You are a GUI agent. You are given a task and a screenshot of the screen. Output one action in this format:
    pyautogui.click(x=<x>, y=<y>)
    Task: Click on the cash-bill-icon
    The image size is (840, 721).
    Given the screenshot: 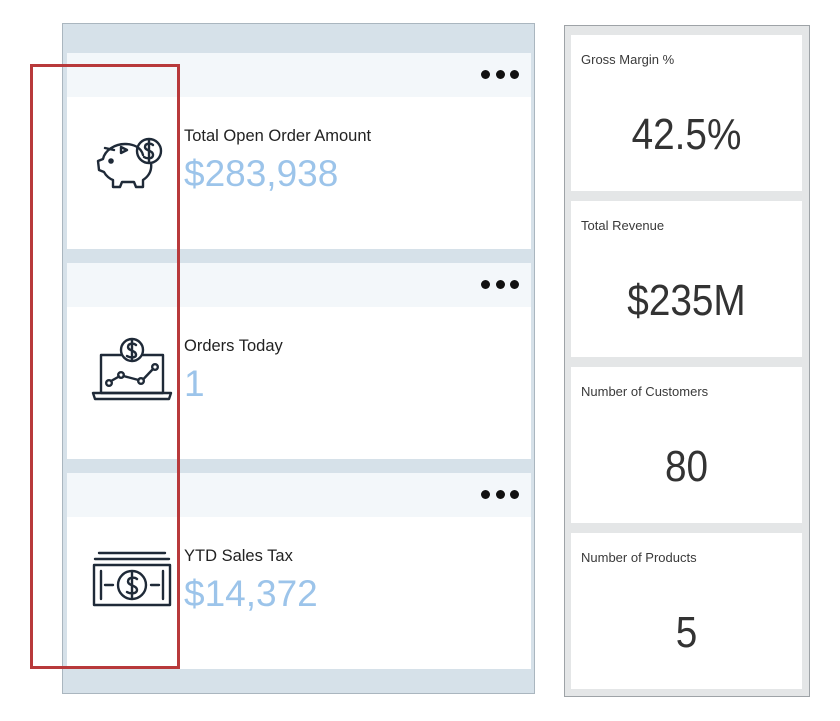 What is the action you would take?
    pyautogui.click(x=132, y=579)
    